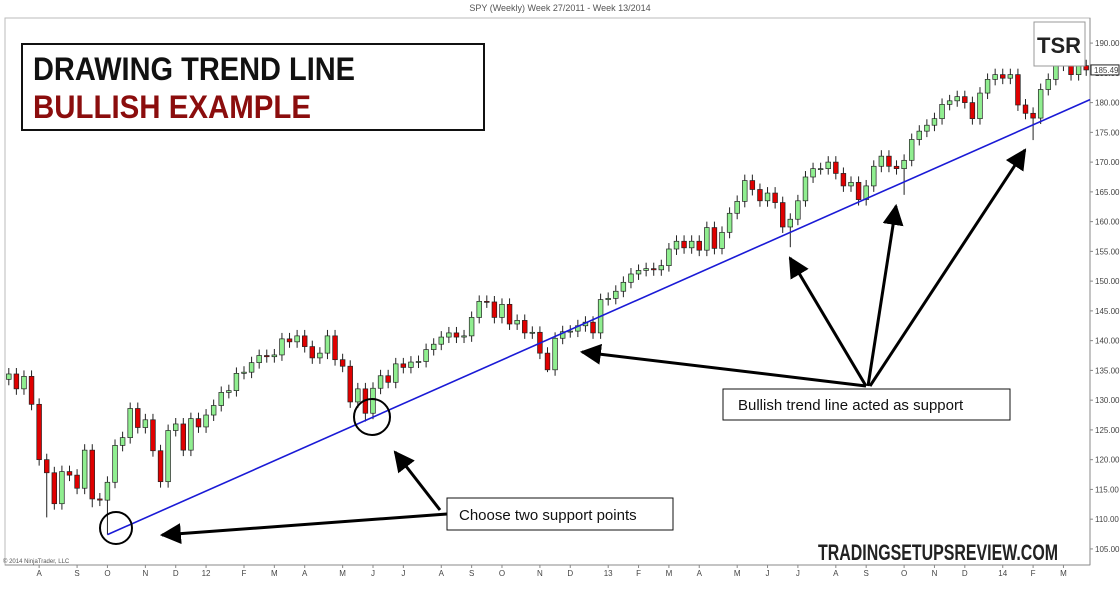 This screenshot has height=592, width=1120. I want to click on last-price-marker, so click(1105, 70).